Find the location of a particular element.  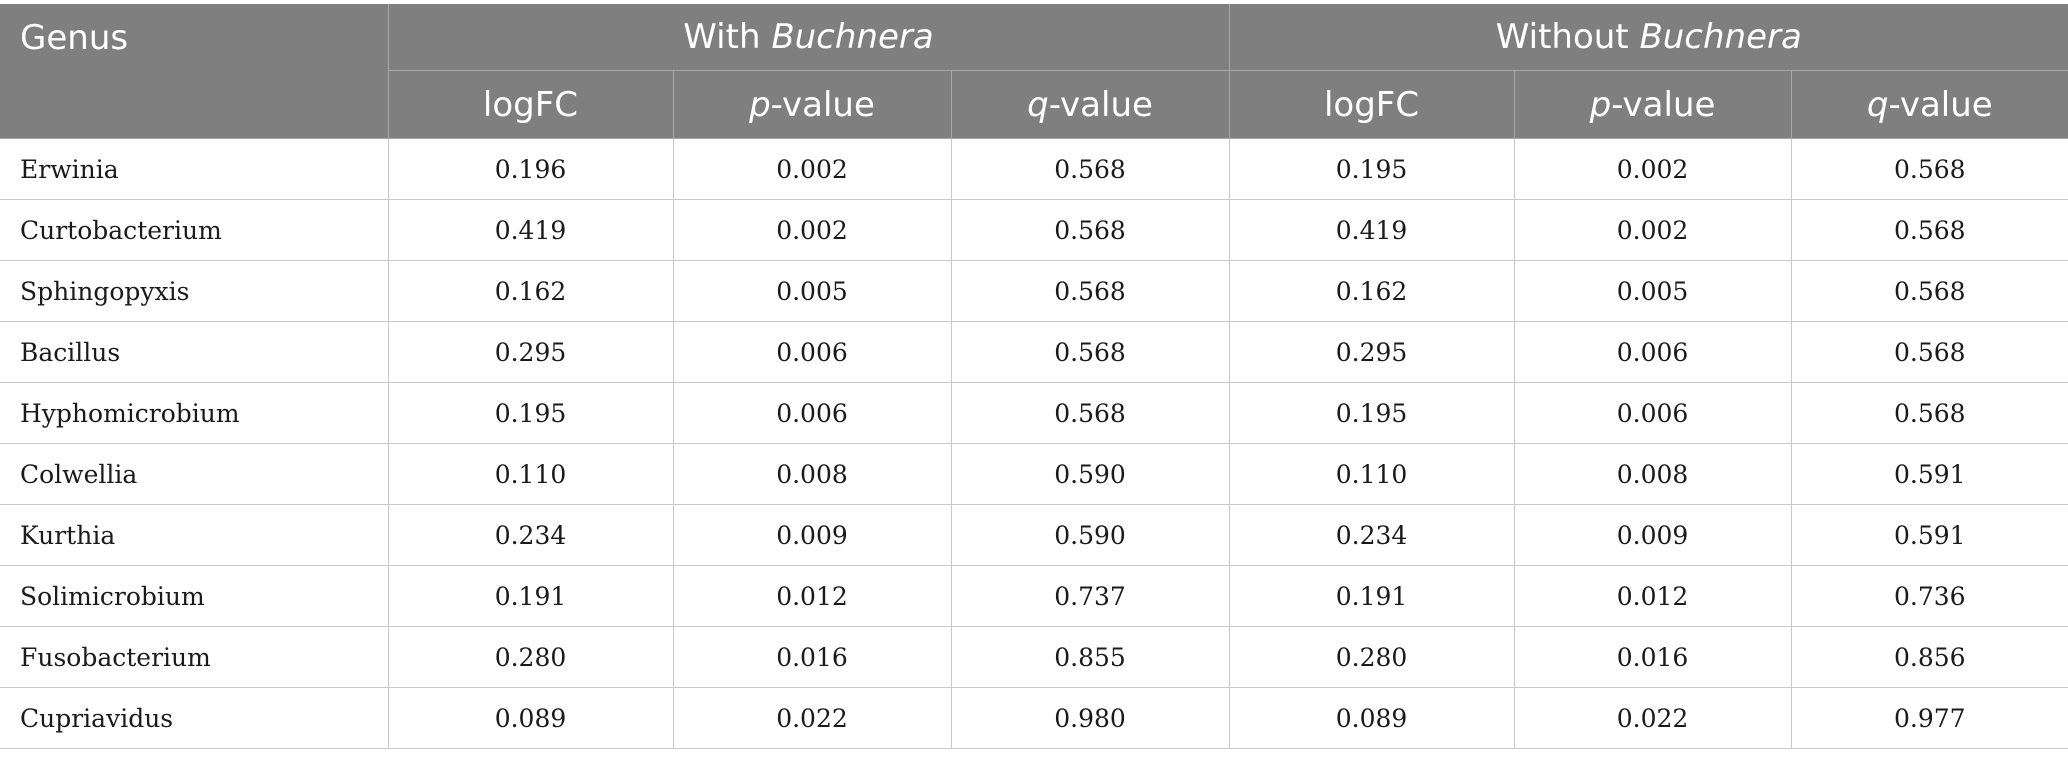

genus-cell: Cupriavidus is located at coordinates (194, 718).